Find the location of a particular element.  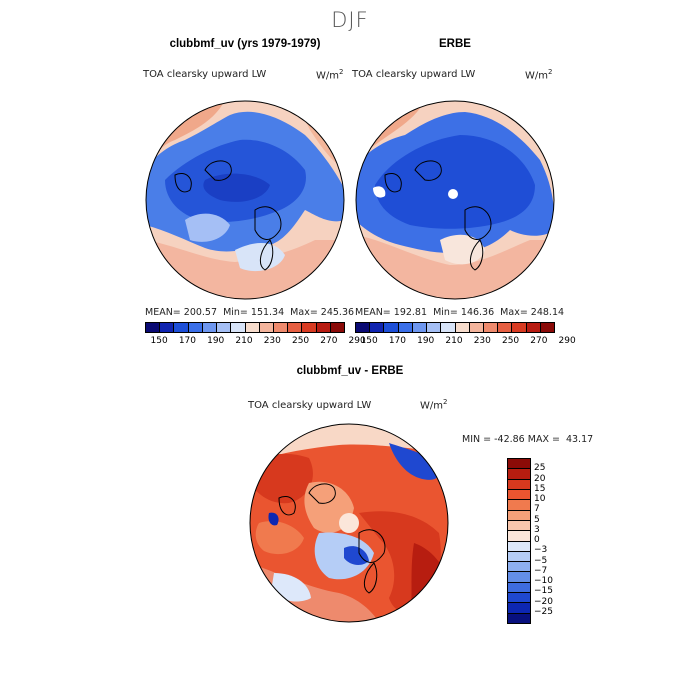

panel2-colorbar-tick-label: 230 is located at coordinates (482, 341).